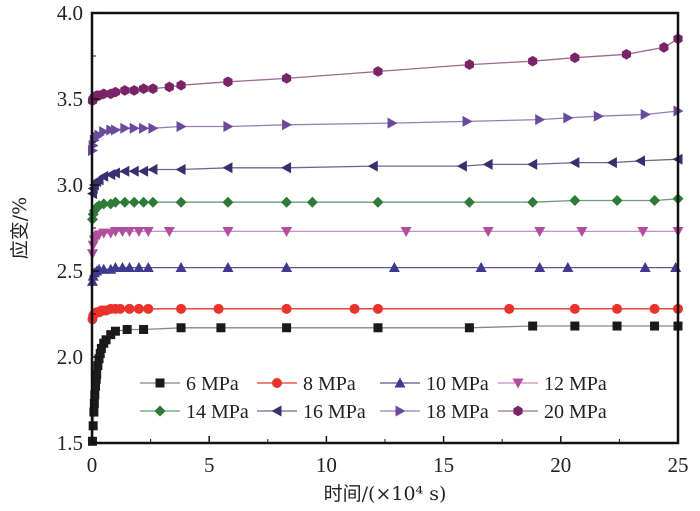 The height and width of the screenshot is (511, 700). I want to click on legend-item: 18 MPa, so click(434, 412).